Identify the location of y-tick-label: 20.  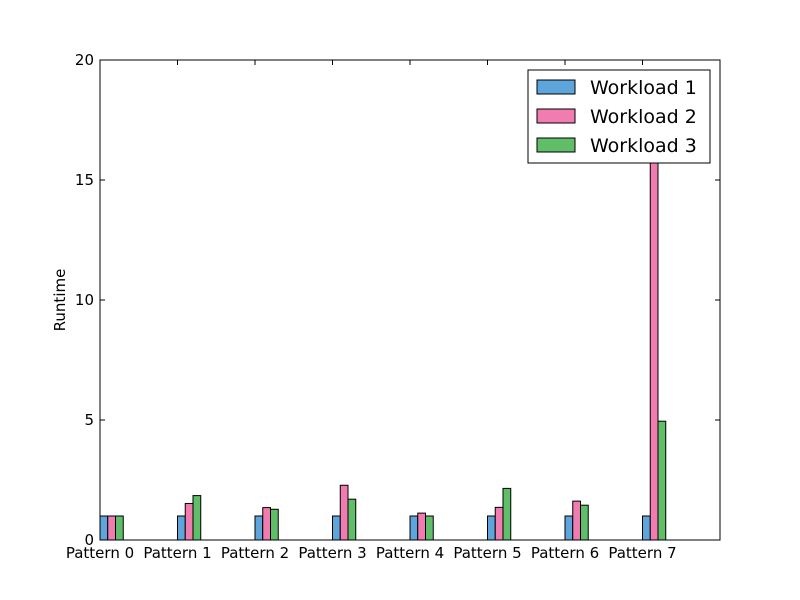
(84, 60).